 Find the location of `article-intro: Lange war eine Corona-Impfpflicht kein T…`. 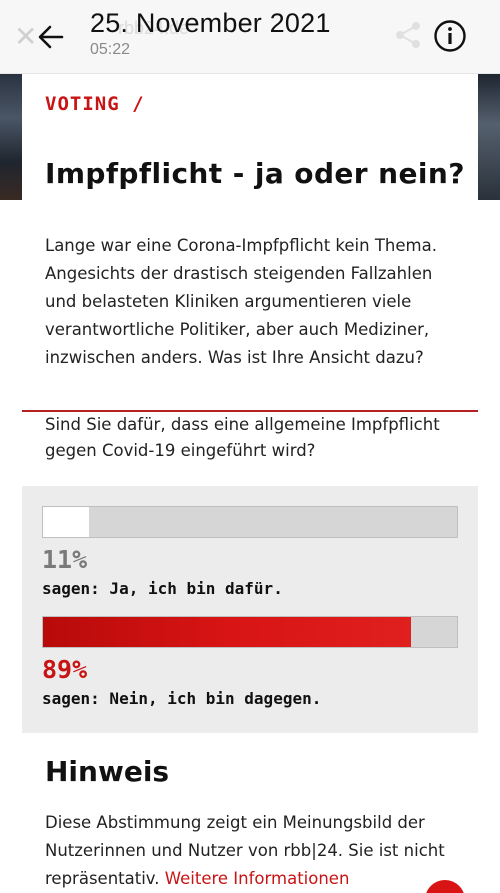

article-intro: Lange war eine Corona-Impfpflicht kein T… is located at coordinates (241, 301).